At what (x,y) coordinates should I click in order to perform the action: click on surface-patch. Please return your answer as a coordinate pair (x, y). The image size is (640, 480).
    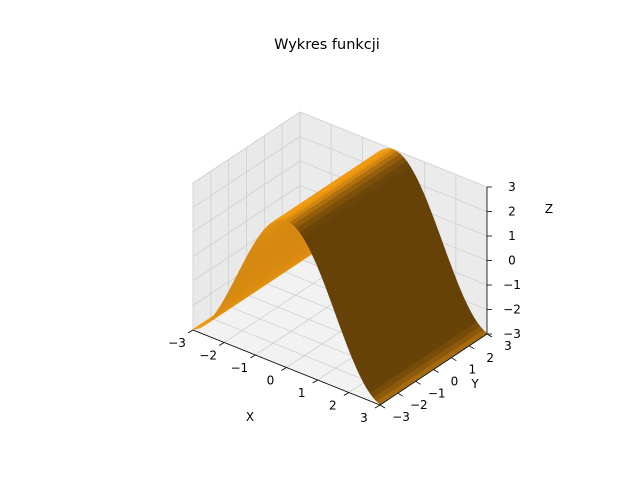
    Looking at the image, I should click on (380, 401).